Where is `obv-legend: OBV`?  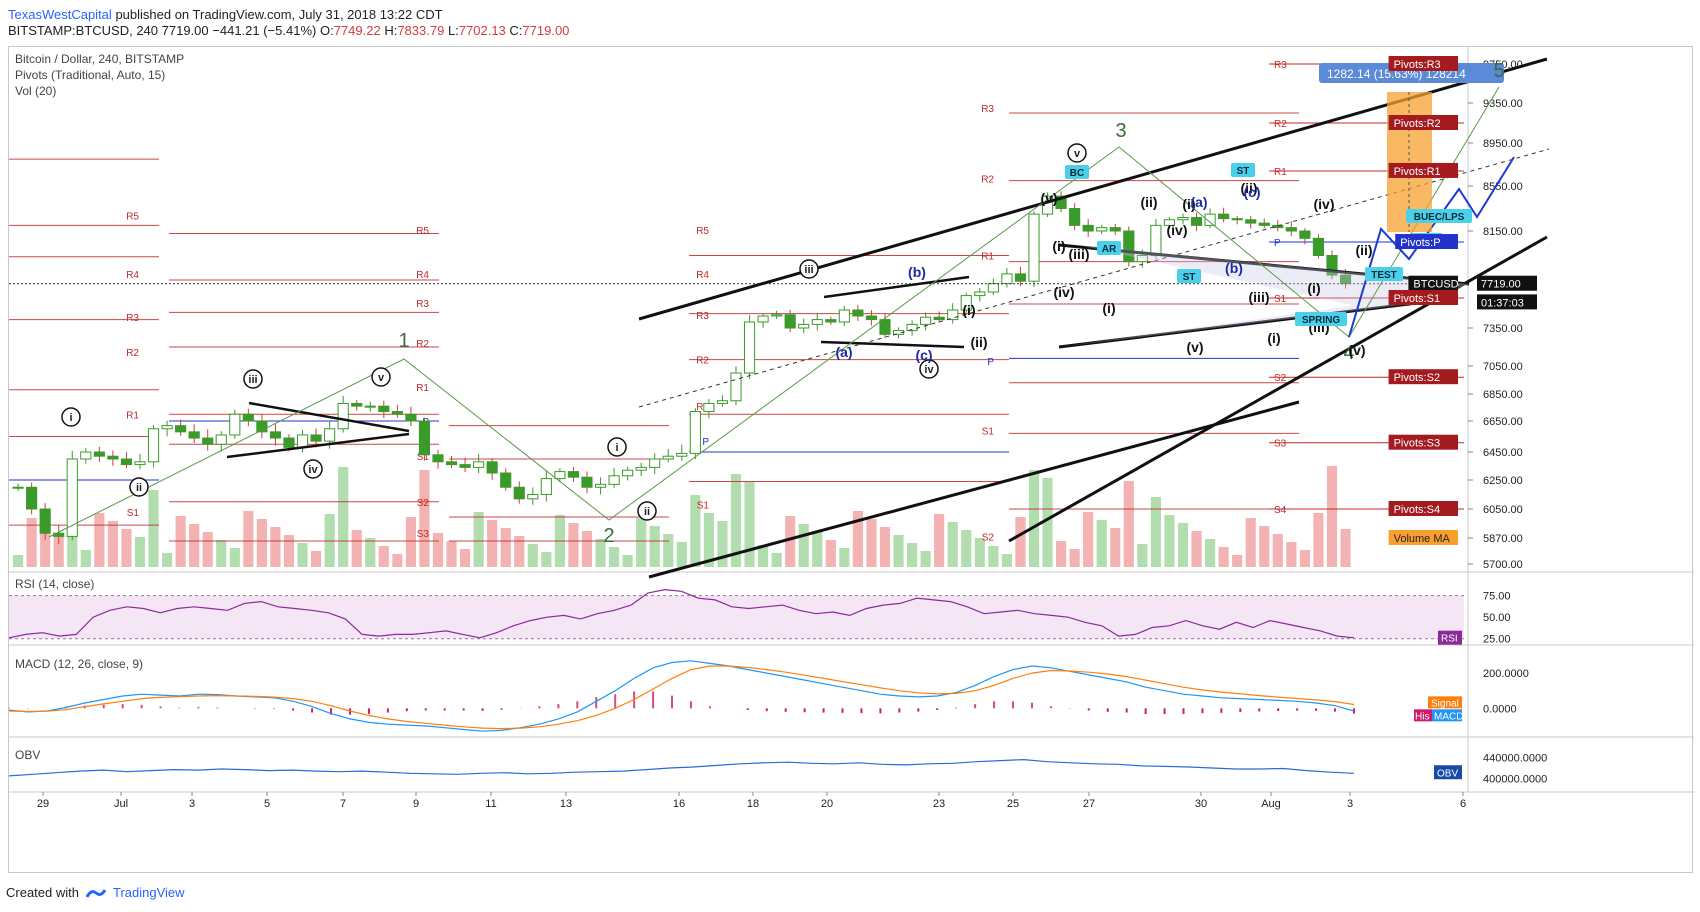
obv-legend: OBV is located at coordinates (28, 755).